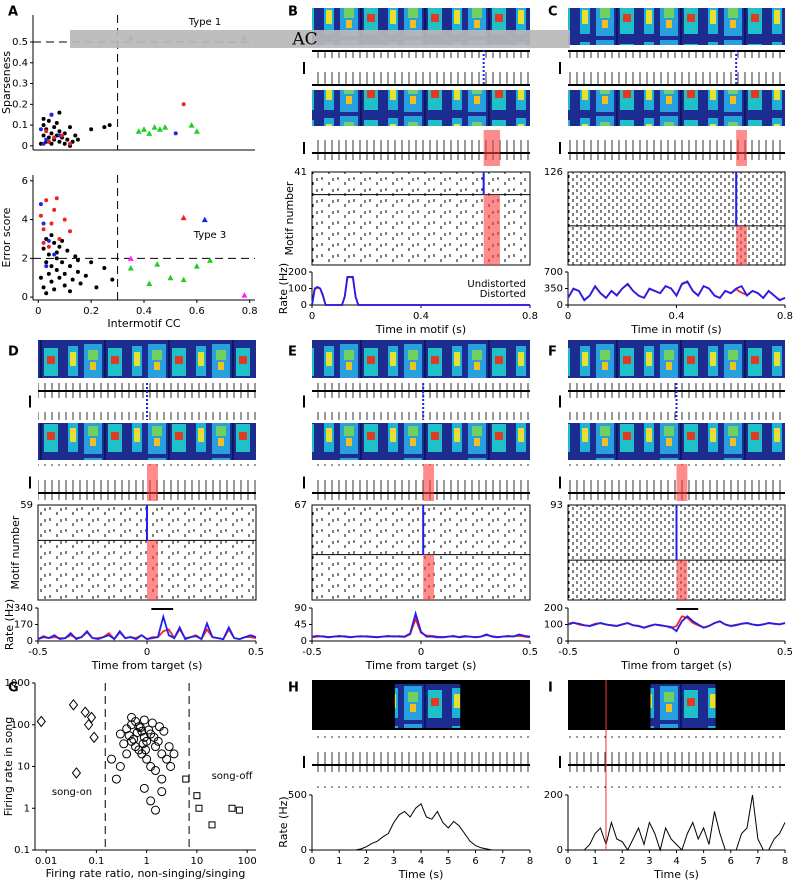  Describe the element at coordinates (197, 311) in the screenshot. I see `x-tick-label: 0.6` at that location.